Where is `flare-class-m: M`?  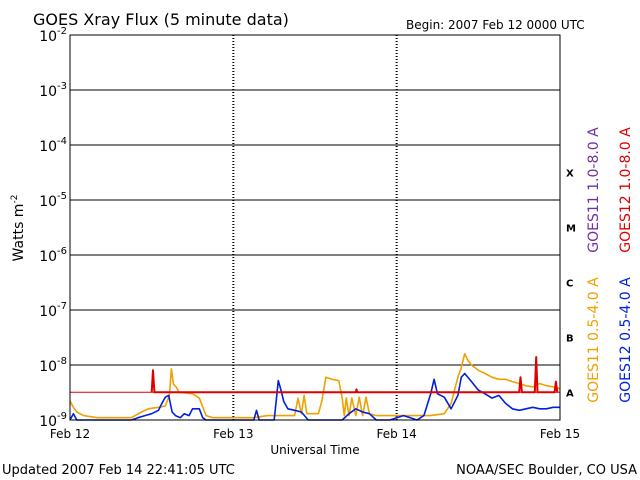 flare-class-m: M is located at coordinates (571, 229).